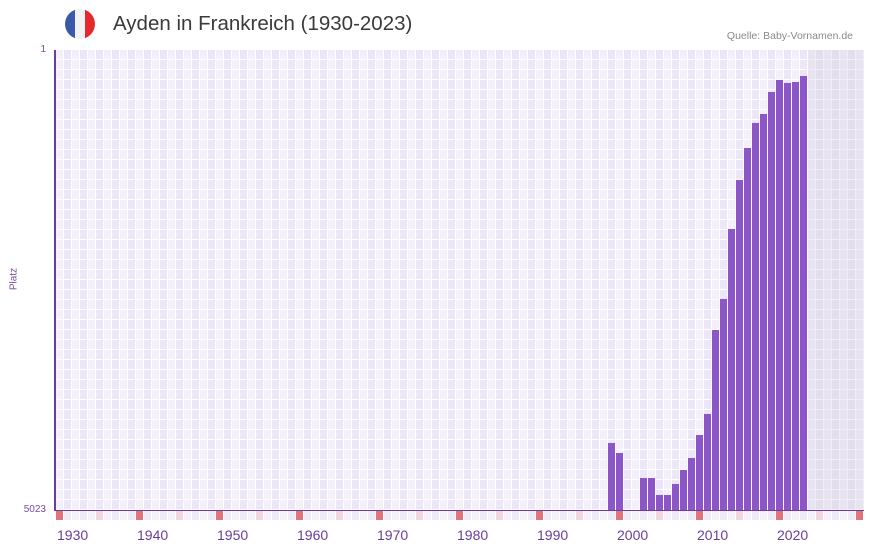 This screenshot has height=552, width=873. What do you see at coordinates (659, 502) in the screenshot?
I see `bar-2005` at bounding box center [659, 502].